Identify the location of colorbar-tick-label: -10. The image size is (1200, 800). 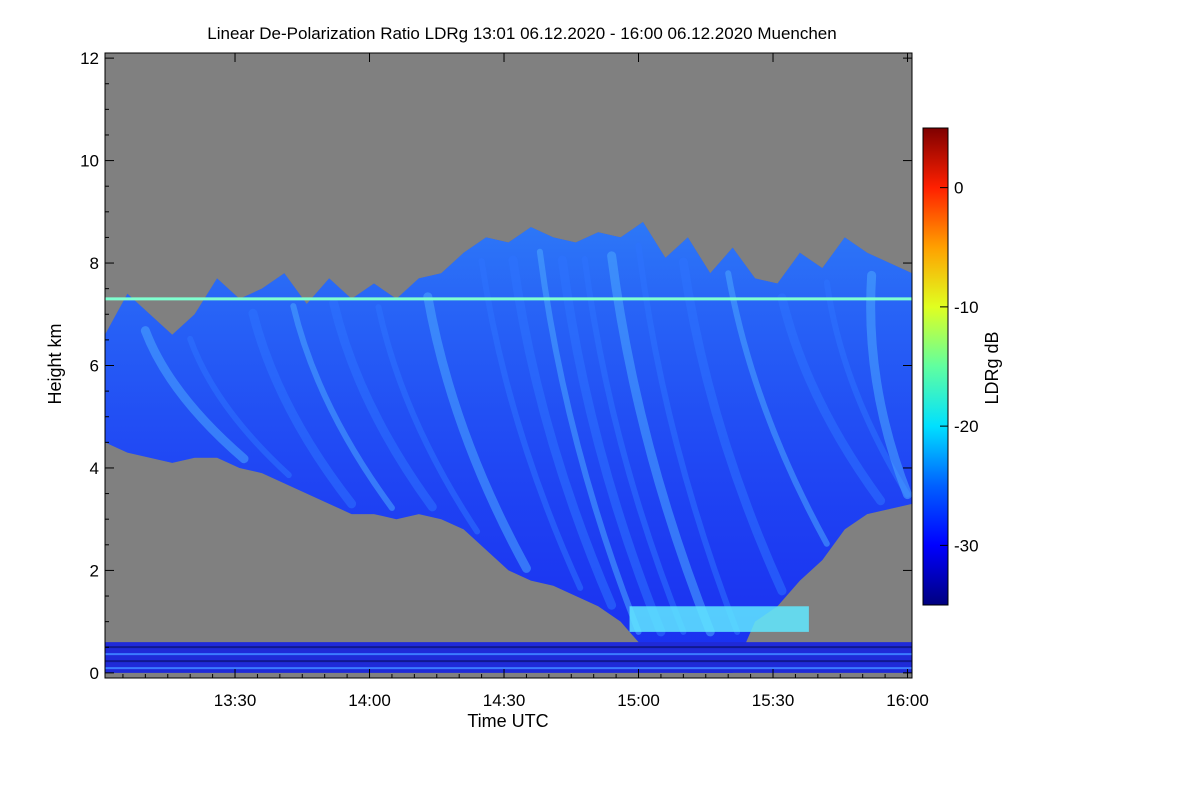
(966, 307).